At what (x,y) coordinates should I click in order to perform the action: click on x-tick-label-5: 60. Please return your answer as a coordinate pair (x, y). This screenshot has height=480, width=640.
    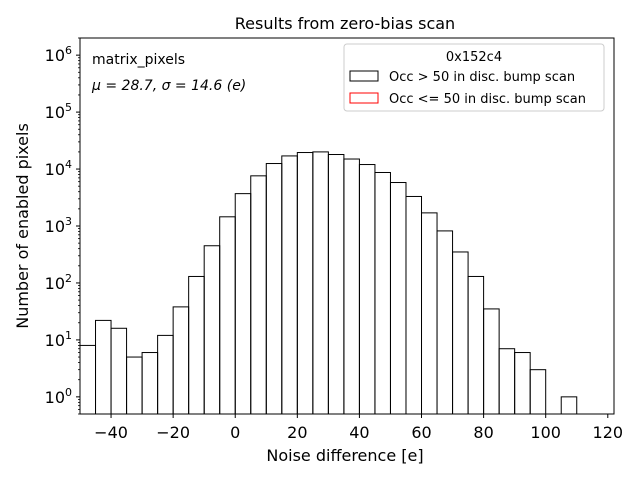
    Looking at the image, I should click on (421, 432).